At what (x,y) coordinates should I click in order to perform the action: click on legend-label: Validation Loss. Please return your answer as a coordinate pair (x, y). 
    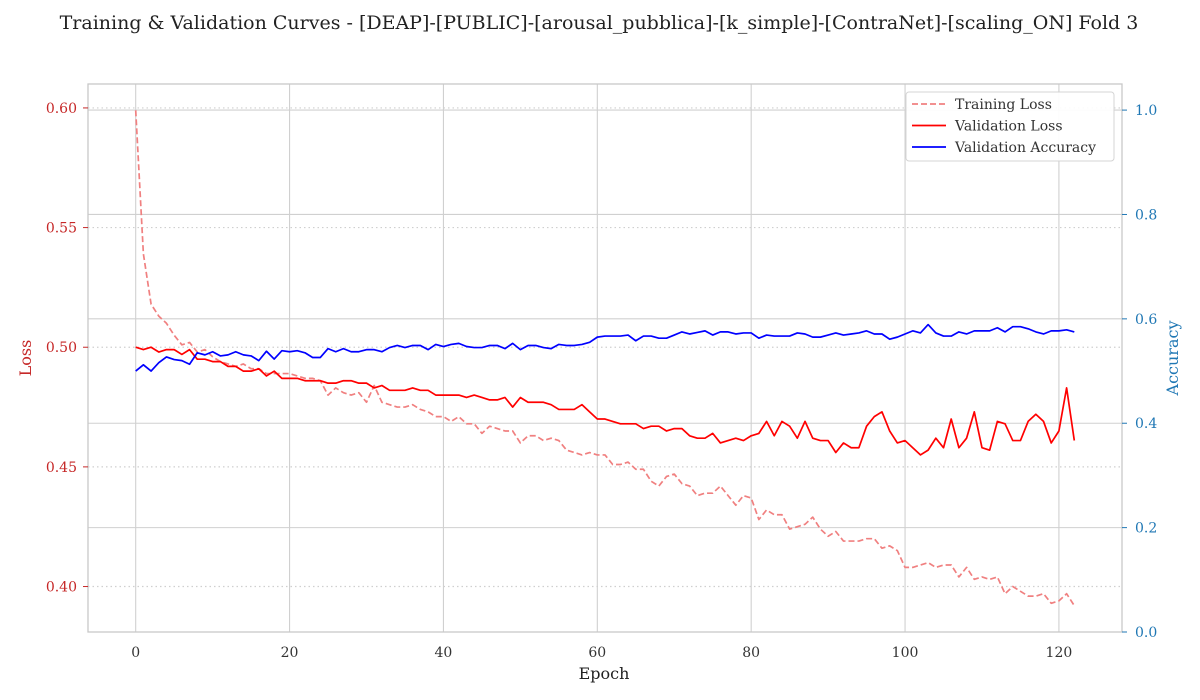
    Looking at the image, I should click on (1008, 127).